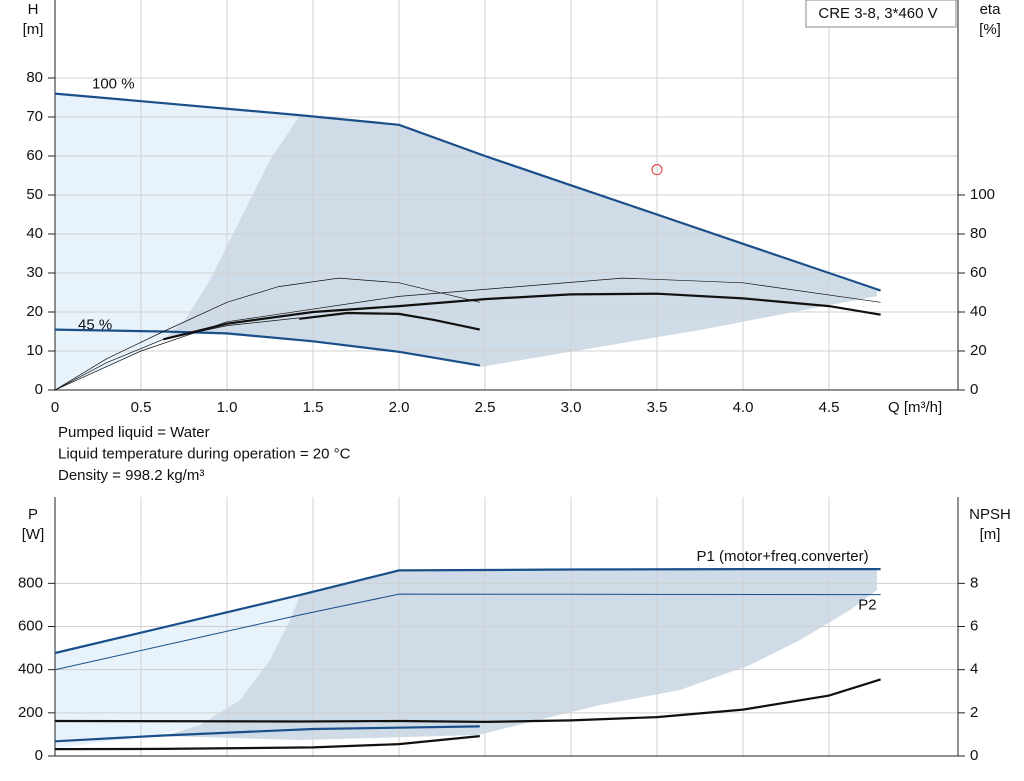 The width and height of the screenshot is (1024, 781). What do you see at coordinates (30, 669) in the screenshot?
I see `y-tick-label: 400` at bounding box center [30, 669].